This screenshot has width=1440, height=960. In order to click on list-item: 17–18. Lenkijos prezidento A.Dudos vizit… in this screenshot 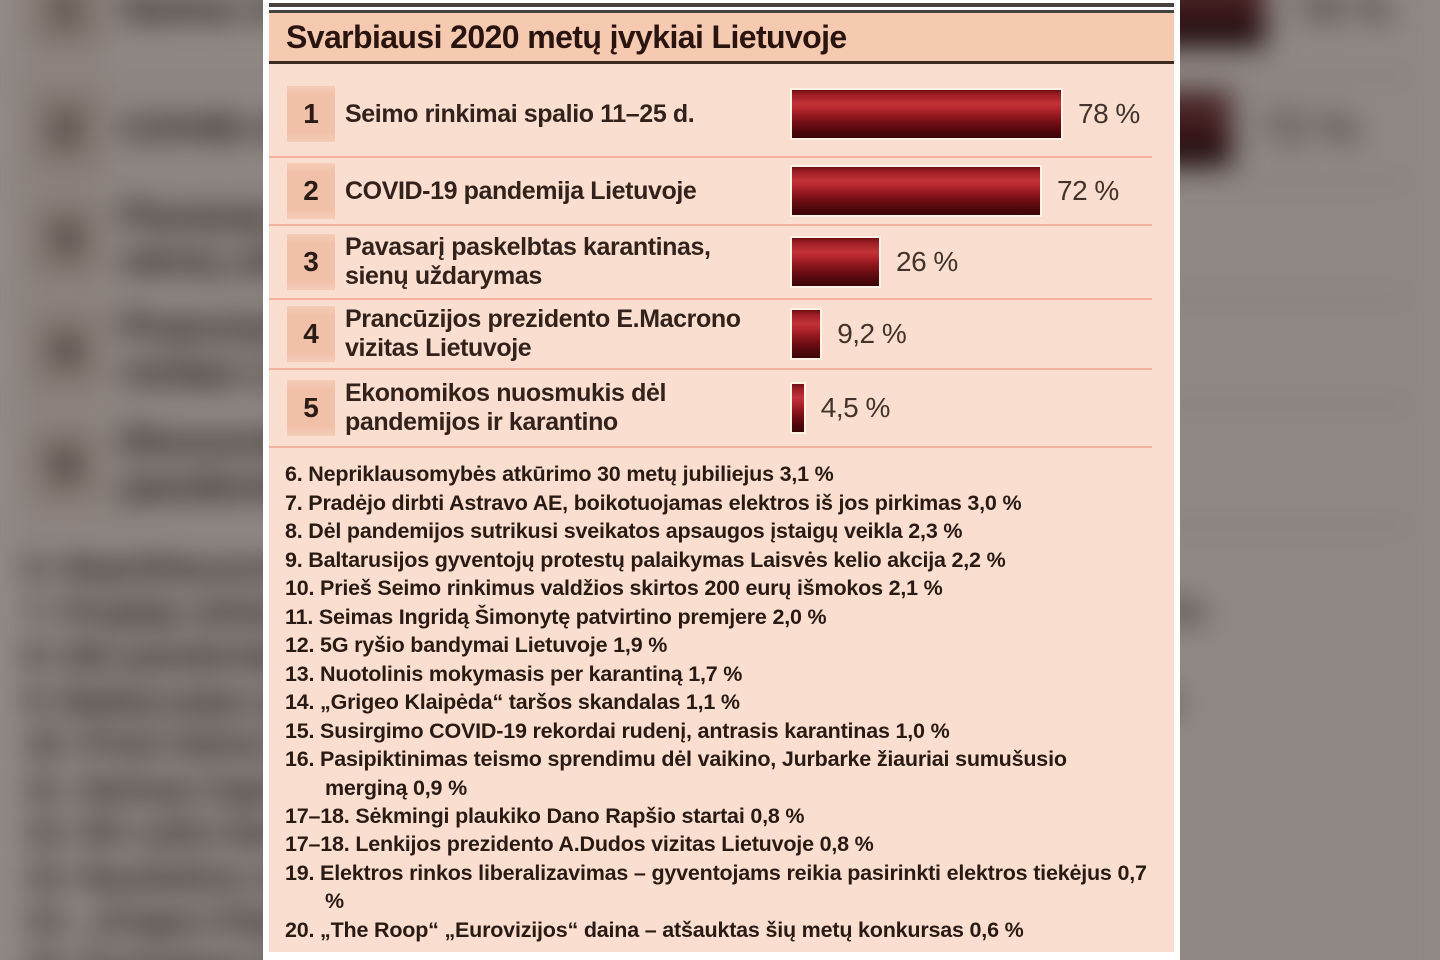, I will do `click(579, 844)`.